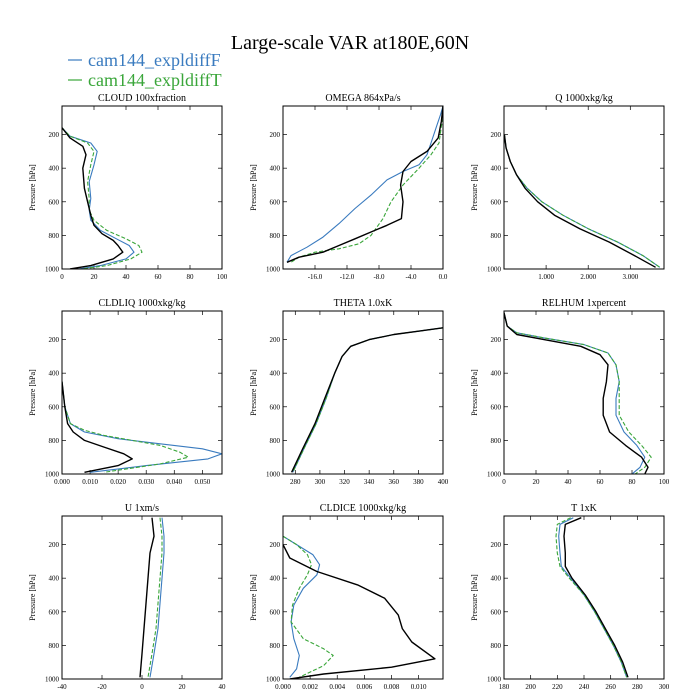  Describe the element at coordinates (588, 277) in the screenshot. I see `x-tick-label: 2.000` at that location.